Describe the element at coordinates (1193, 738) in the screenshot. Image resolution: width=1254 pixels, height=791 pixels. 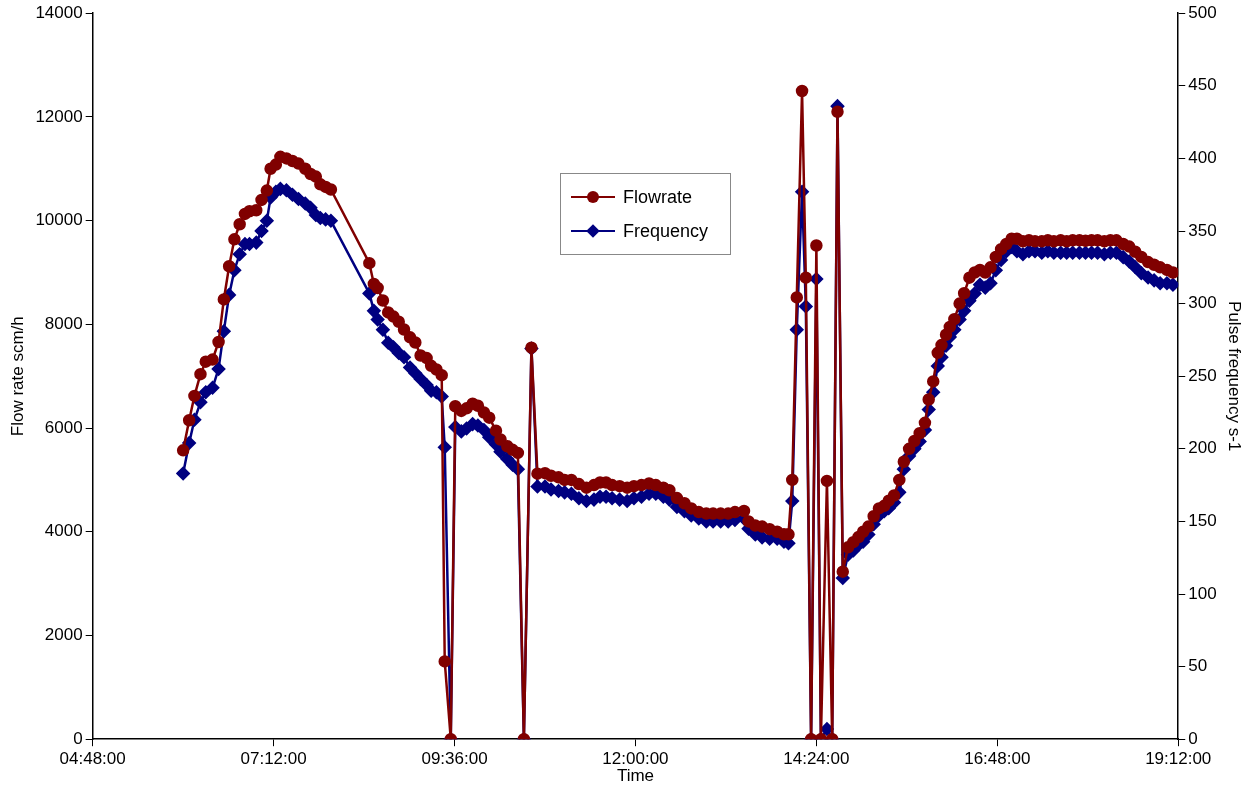
I see `y2-tick-label: 0` at that location.